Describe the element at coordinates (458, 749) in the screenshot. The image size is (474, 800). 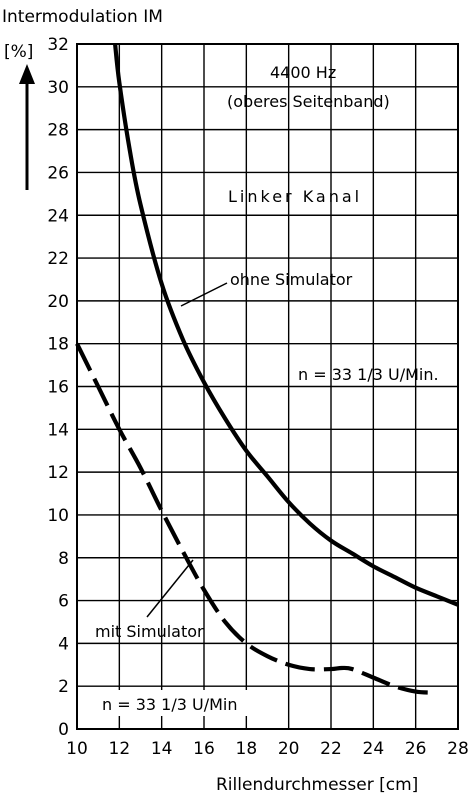
I see `x-tick-label-9: 28` at that location.